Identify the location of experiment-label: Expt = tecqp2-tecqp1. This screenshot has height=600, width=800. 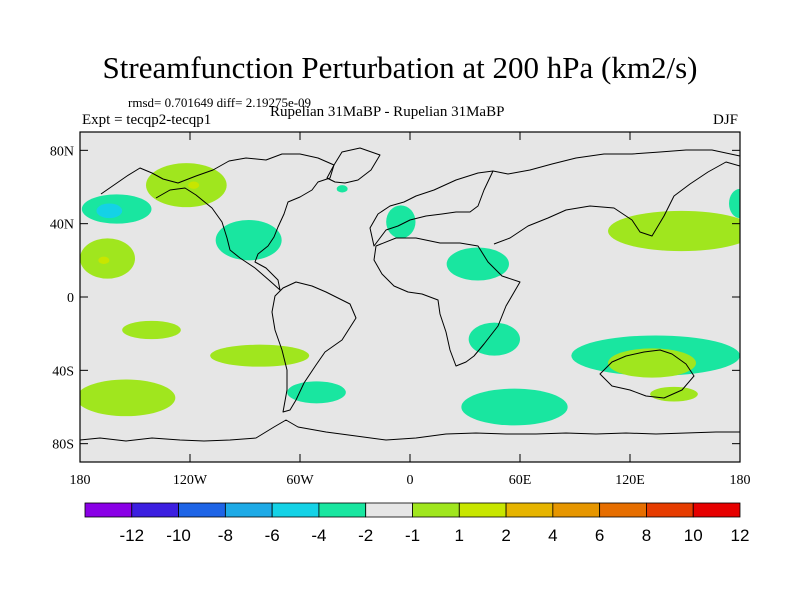
(147, 120).